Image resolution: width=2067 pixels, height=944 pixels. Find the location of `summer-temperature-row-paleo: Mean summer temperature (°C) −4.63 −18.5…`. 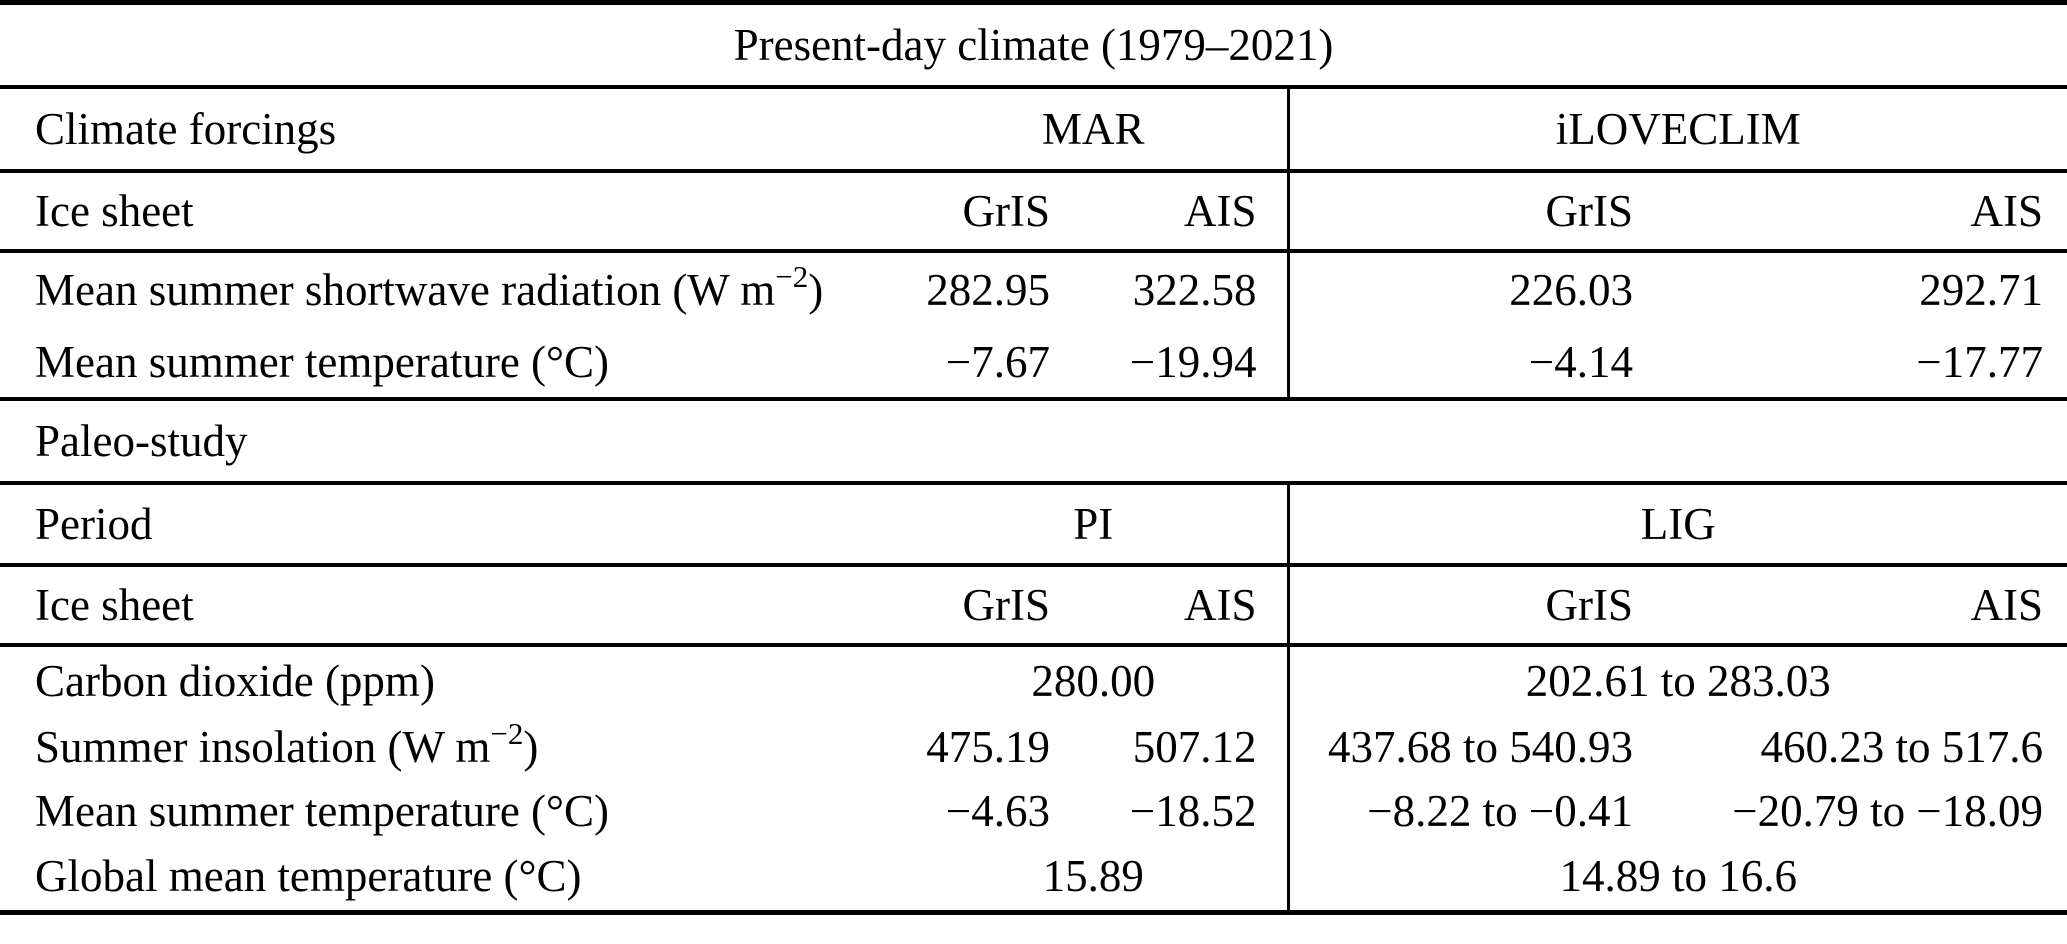

summer-temperature-row-paleo: Mean summer temperature (°C) −4.63 −18.5… is located at coordinates (1033, 810).